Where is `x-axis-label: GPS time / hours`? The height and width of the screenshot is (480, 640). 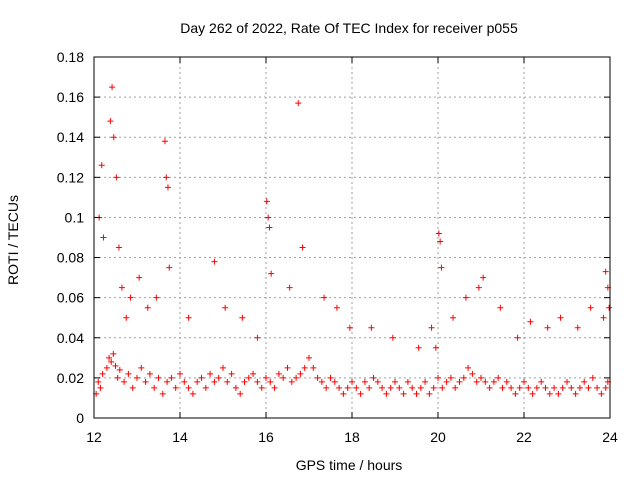
x-axis-label: GPS time / hours is located at coordinates (349, 465).